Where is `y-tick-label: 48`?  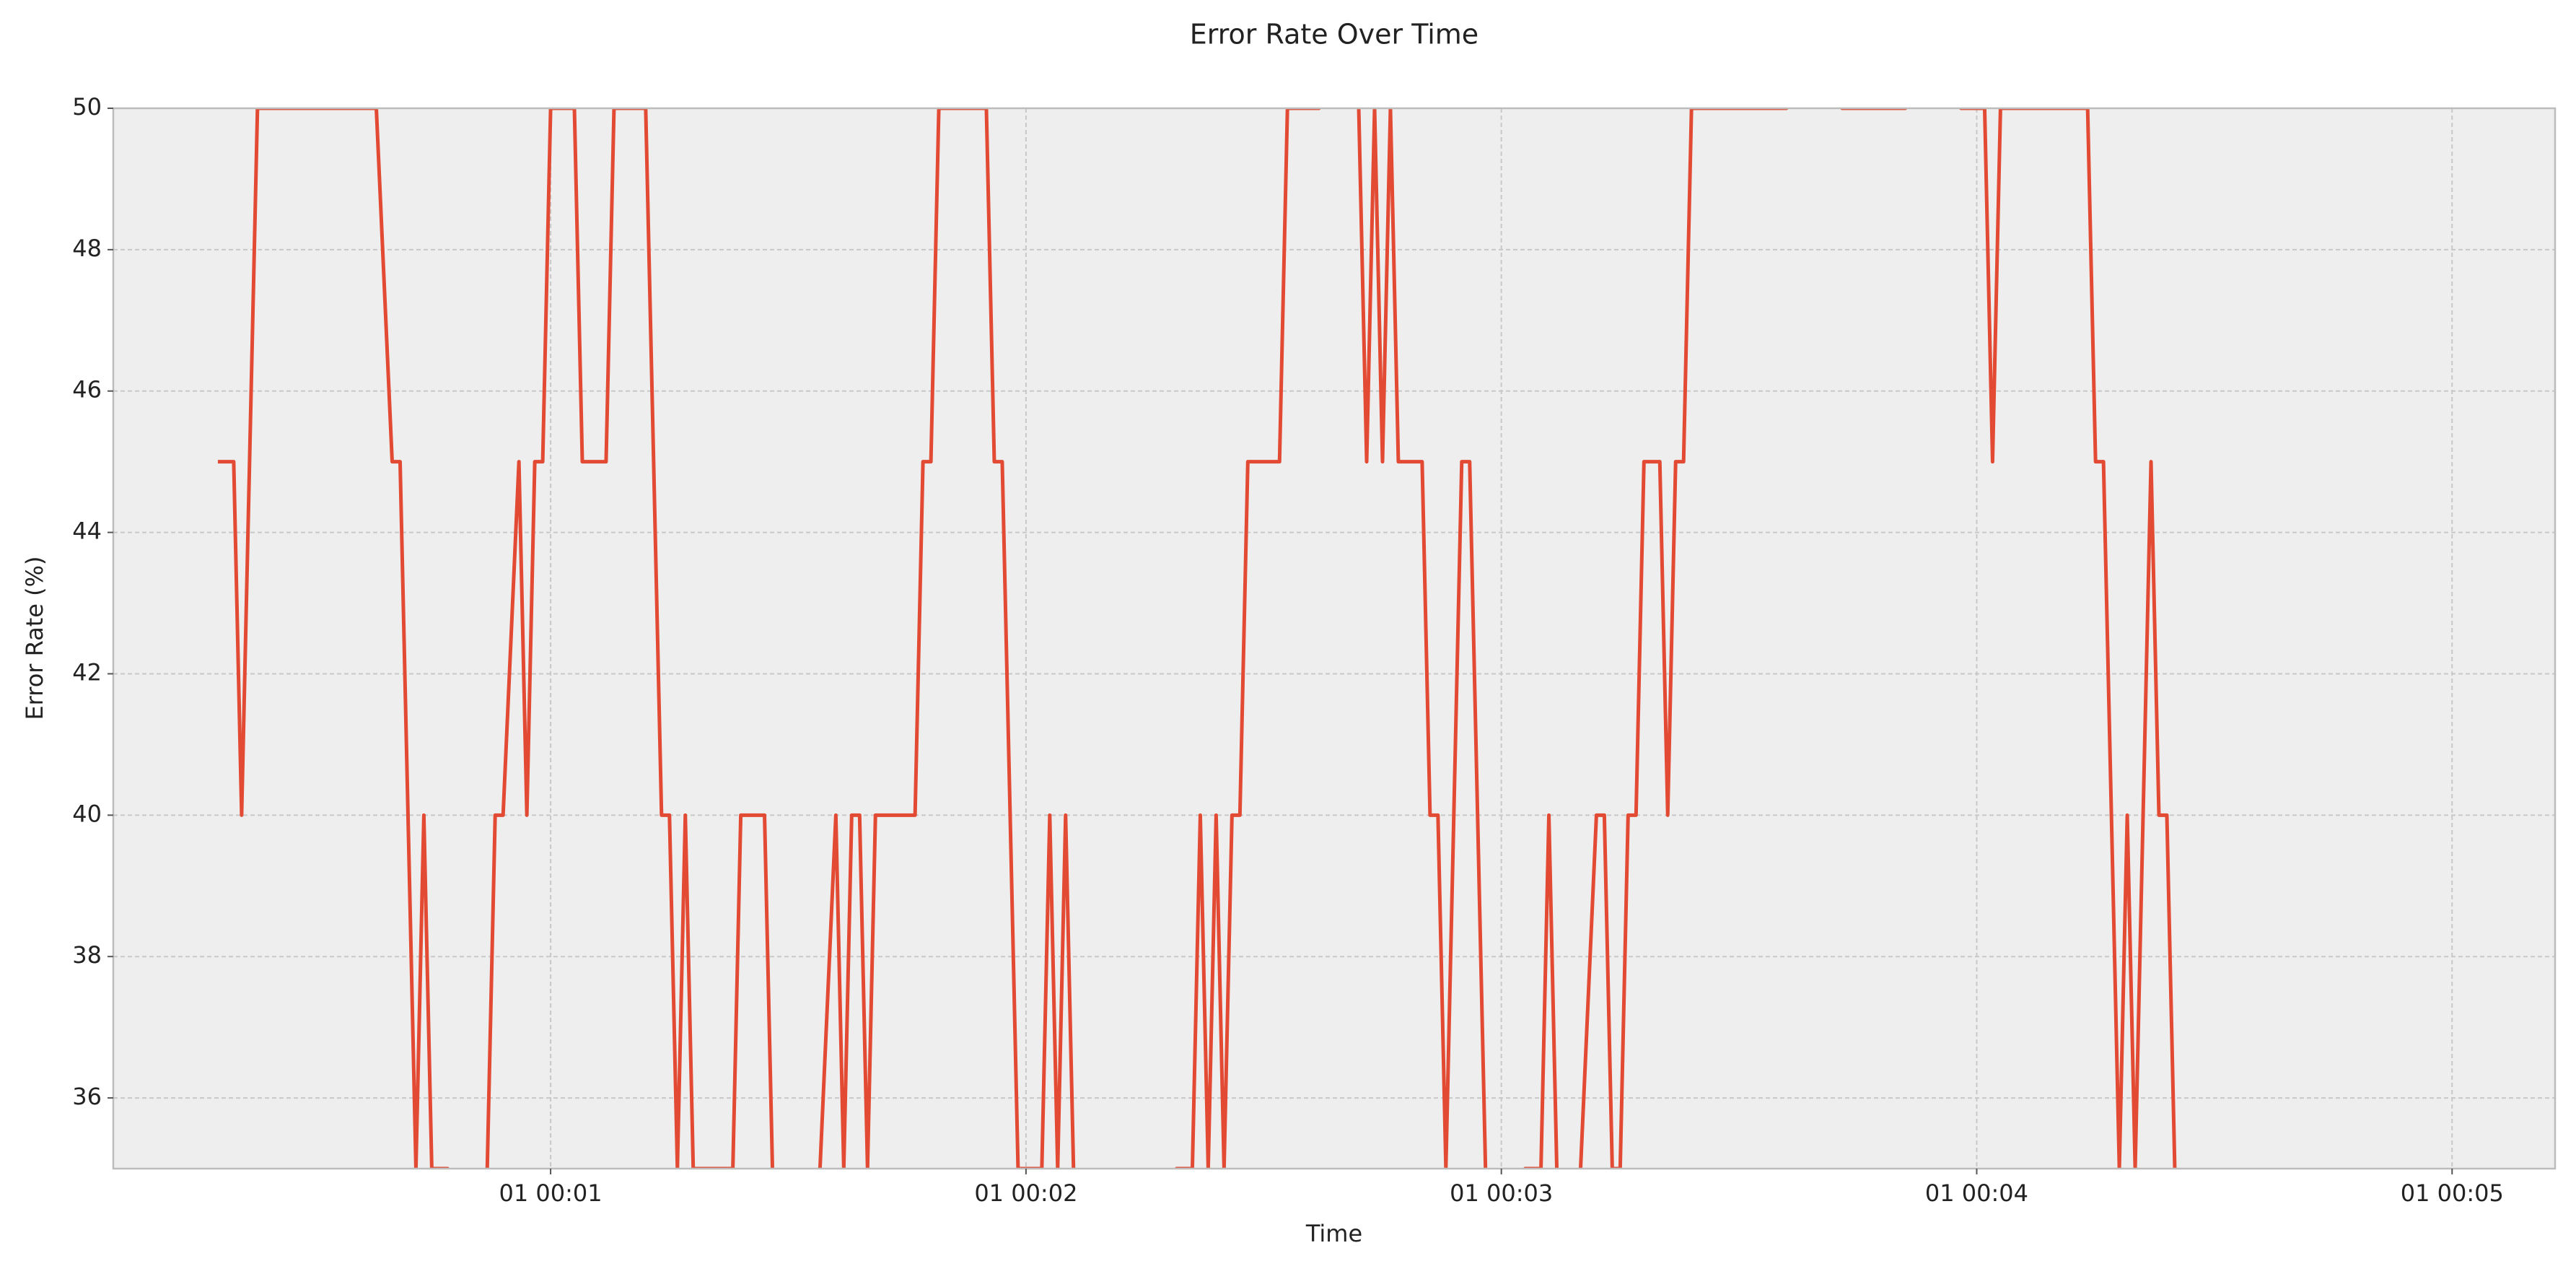
y-tick-label: 48 is located at coordinates (87, 249).